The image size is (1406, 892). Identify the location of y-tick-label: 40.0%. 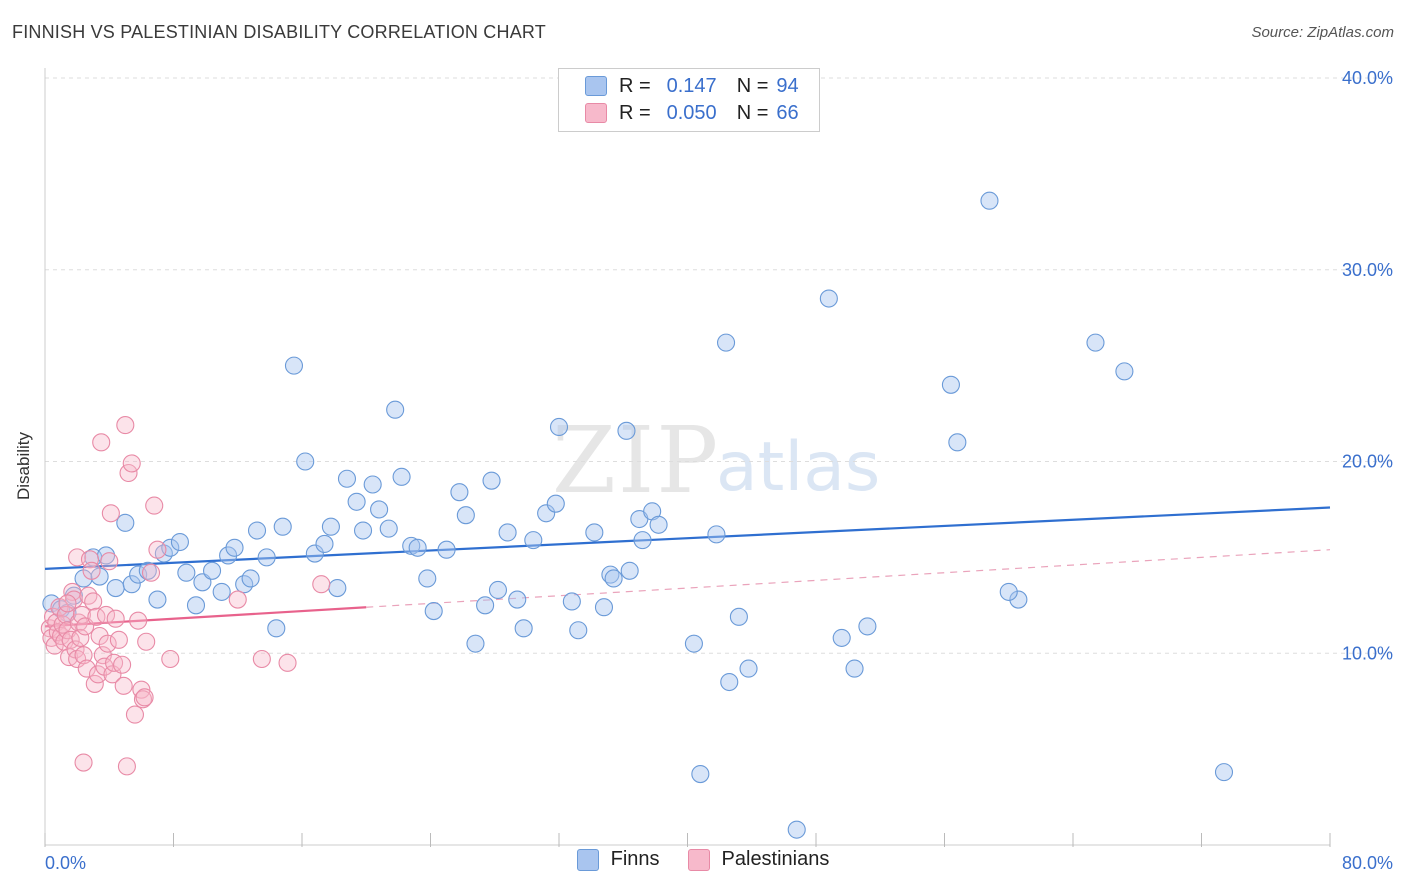
(1367, 78).